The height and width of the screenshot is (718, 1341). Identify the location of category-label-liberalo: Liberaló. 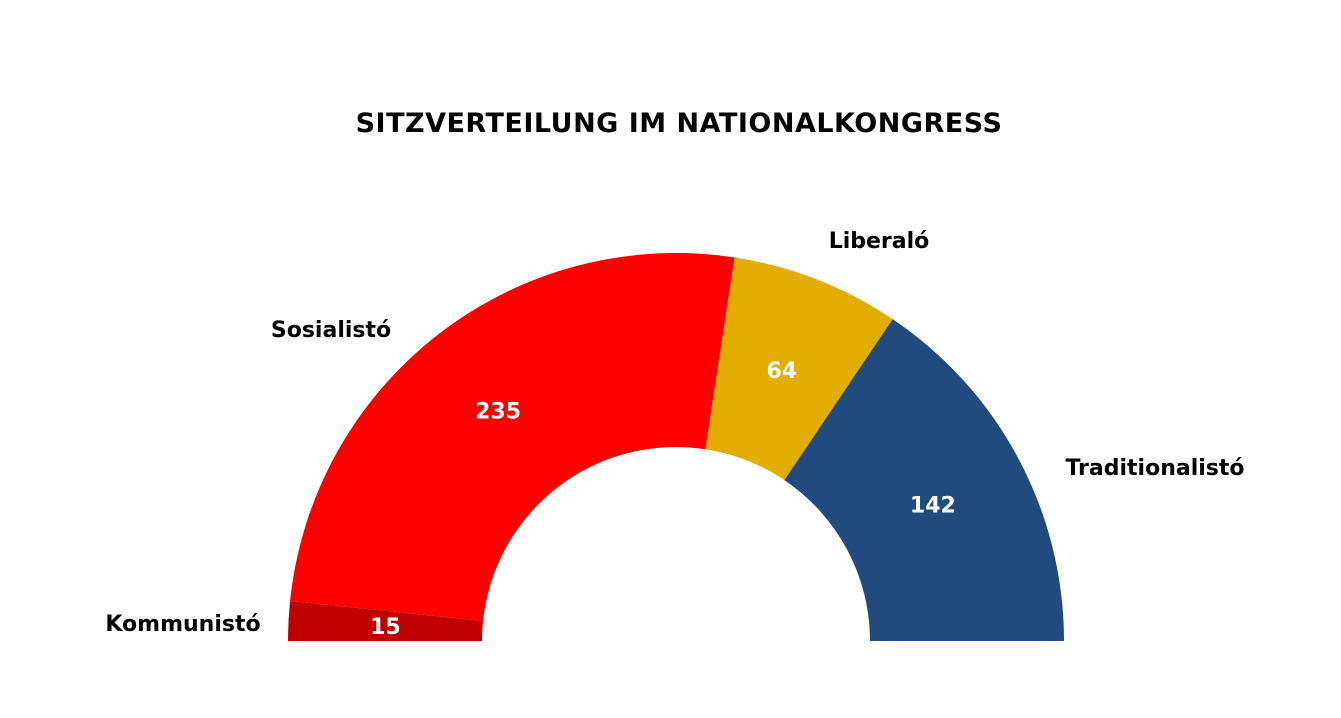
(879, 241).